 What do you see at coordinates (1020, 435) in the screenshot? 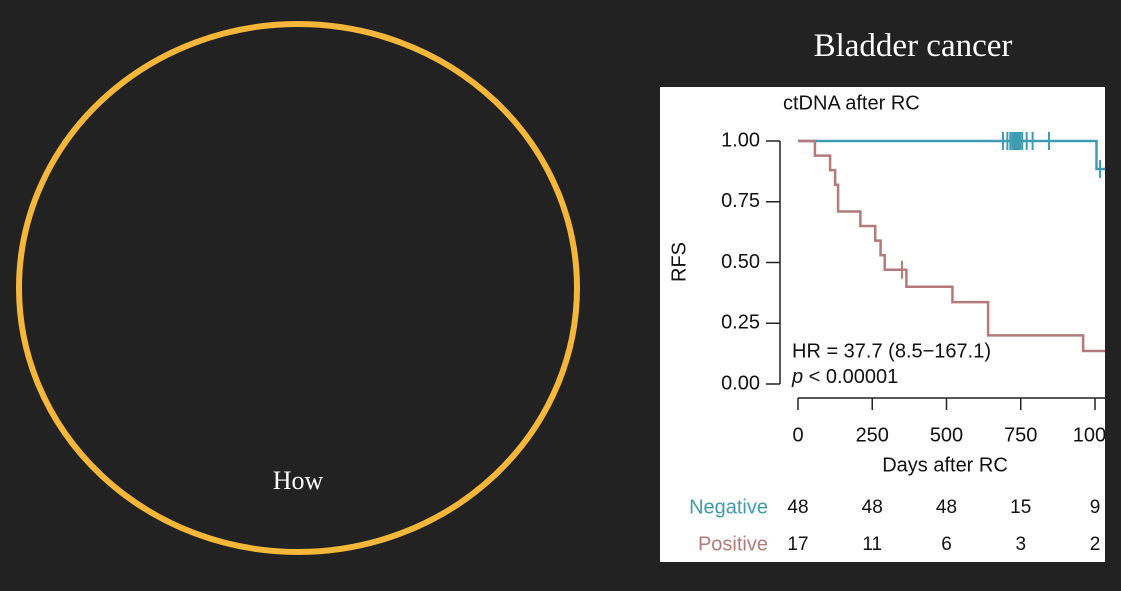
I see `x-tick-label: 750` at bounding box center [1020, 435].